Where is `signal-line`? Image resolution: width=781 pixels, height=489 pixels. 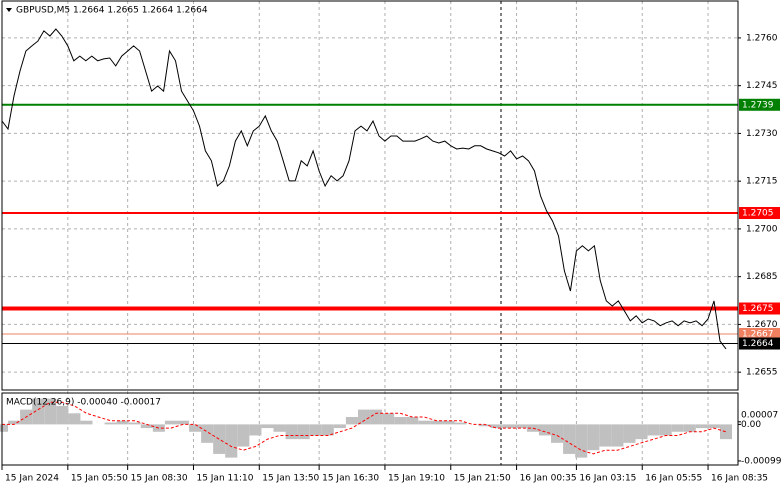 signal-line is located at coordinates (364, 428).